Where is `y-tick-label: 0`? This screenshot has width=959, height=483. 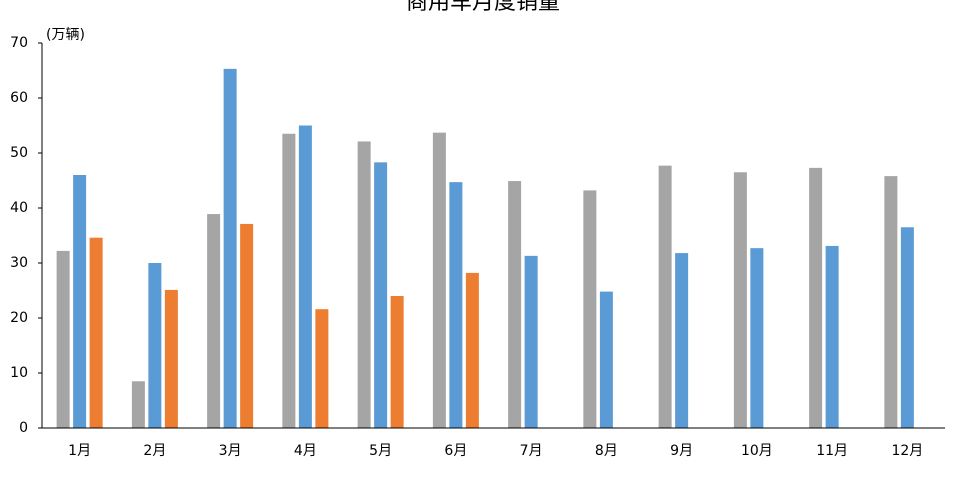
y-tick-label: 0 is located at coordinates (23, 428).